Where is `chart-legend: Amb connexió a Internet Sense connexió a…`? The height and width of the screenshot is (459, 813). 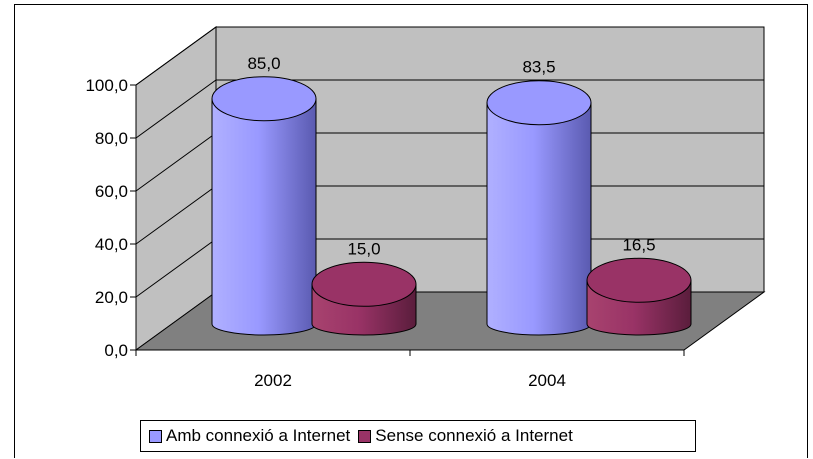 chart-legend: Amb connexió a Internet Sense connexió a… is located at coordinates (418, 436).